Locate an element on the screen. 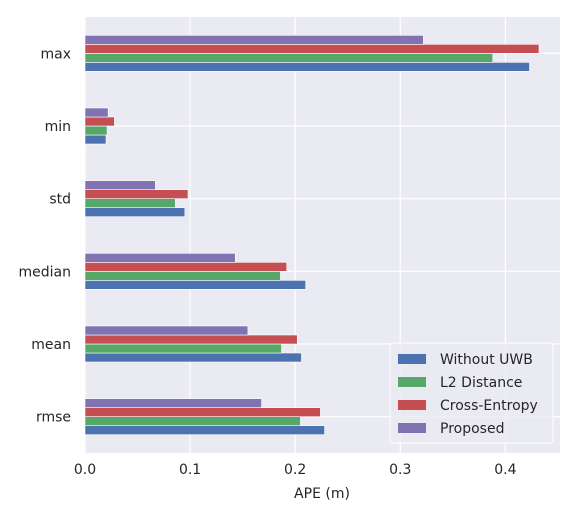 The width and height of the screenshot is (578, 508). y-tick-label-median: median is located at coordinates (45, 272).